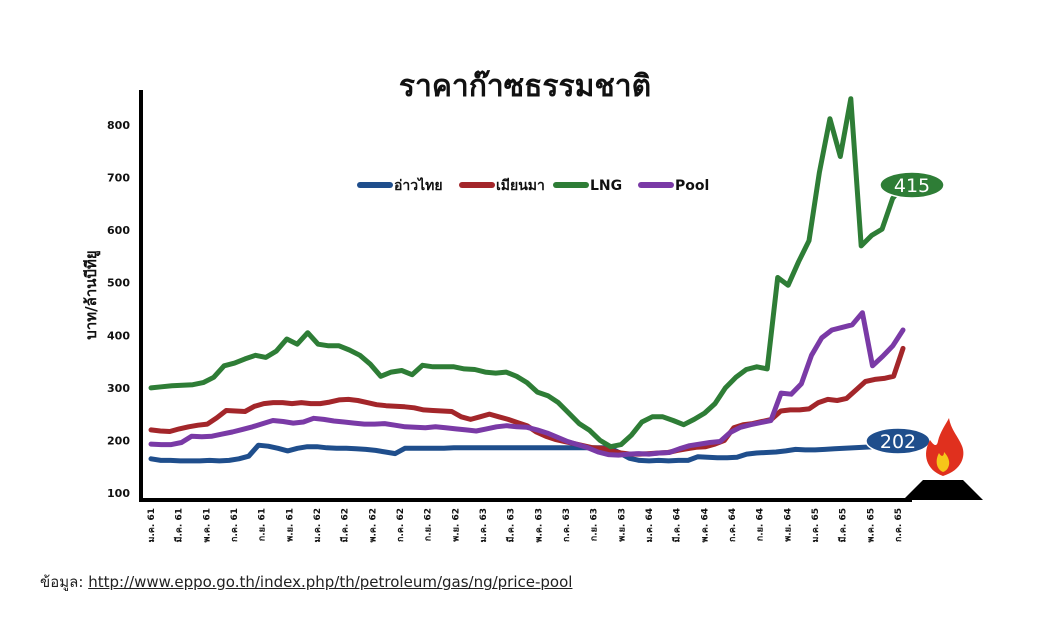 This screenshot has width=1041, height=619. What do you see at coordinates (373, 525) in the screenshot?
I see `x-tick-label: พ.ค. 62` at bounding box center [373, 525].